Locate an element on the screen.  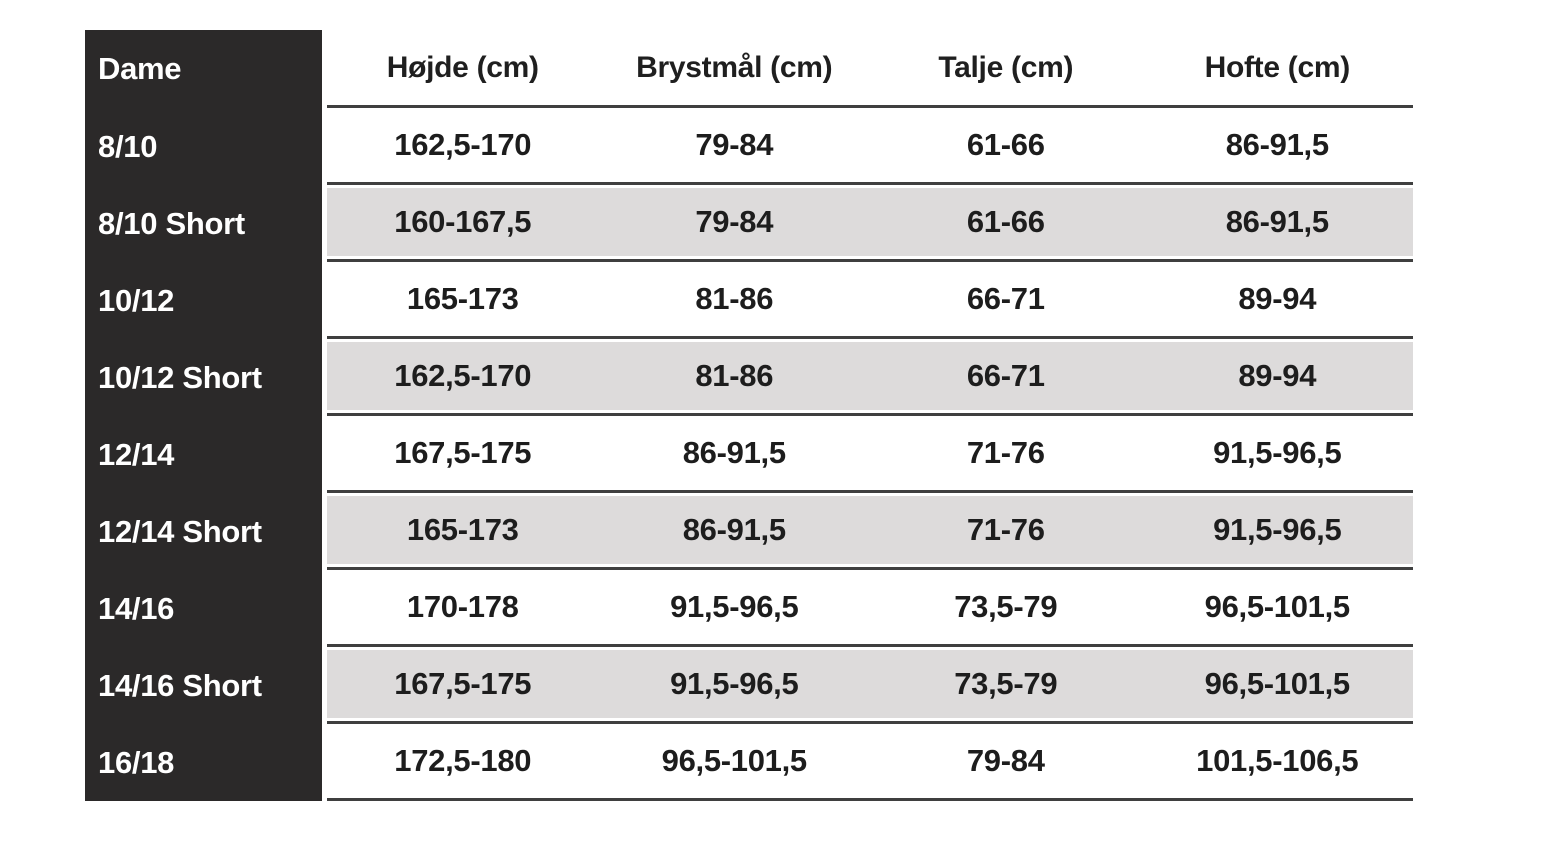
column-header-brystmal: Brystmål (cm) is located at coordinates (734, 69).